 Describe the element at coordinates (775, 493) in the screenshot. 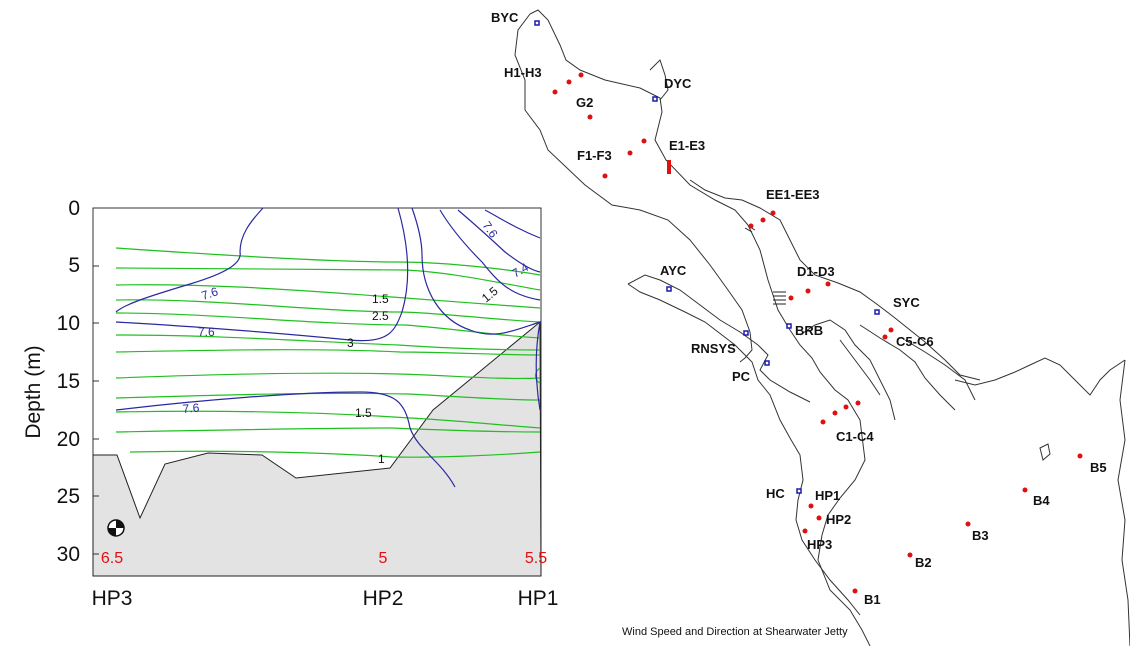

I see `station-label: HC` at that location.